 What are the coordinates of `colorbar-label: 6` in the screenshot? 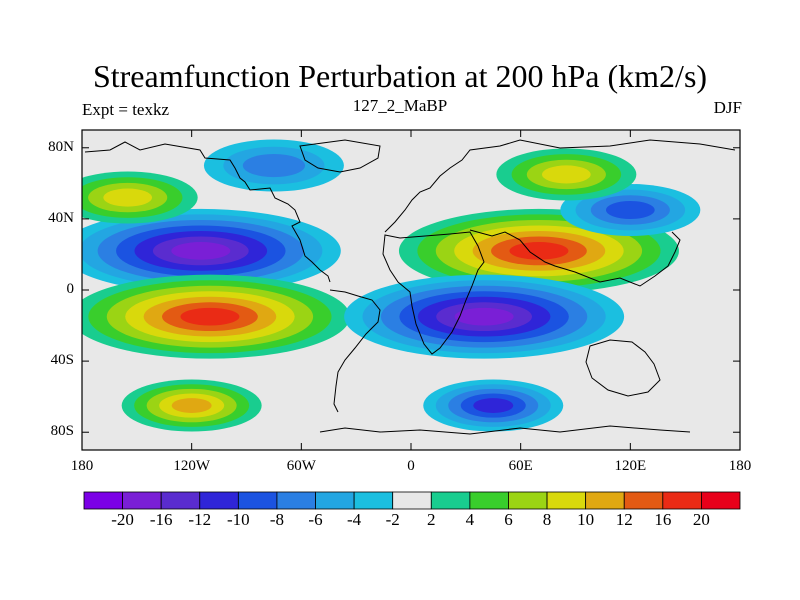 It's located at (508, 519).